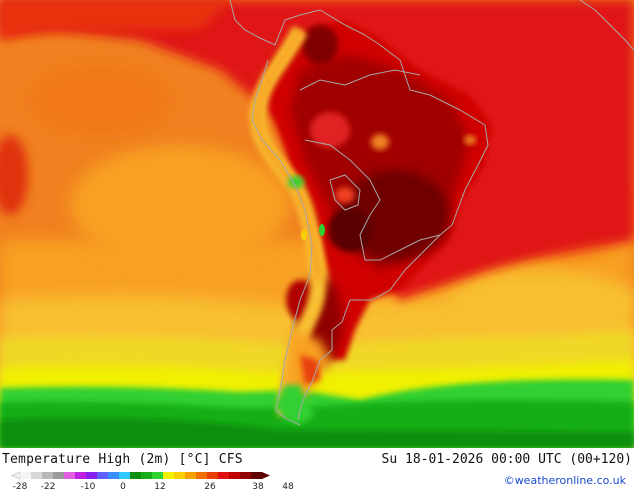 Image resolution: width=634 pixels, height=490 pixels. Describe the element at coordinates (564, 480) in the screenshot. I see `credit-link: ©weatheronline.co.uk` at that location.